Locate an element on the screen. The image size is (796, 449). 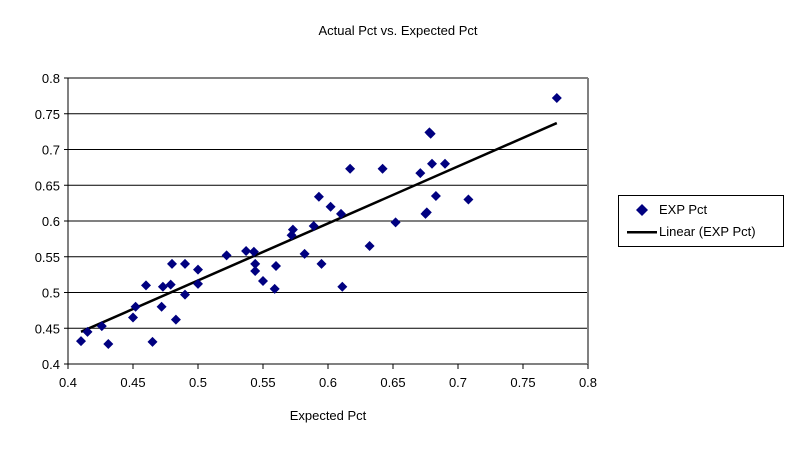
y-tick-label: 0.7 is located at coordinates (51, 150).